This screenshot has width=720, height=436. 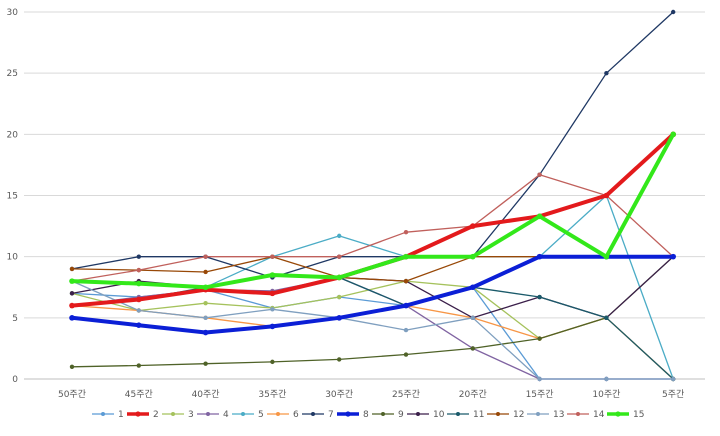 What do you see at coordinates (625, 415) in the screenshot?
I see `legend-item-15: 15` at bounding box center [625, 415].